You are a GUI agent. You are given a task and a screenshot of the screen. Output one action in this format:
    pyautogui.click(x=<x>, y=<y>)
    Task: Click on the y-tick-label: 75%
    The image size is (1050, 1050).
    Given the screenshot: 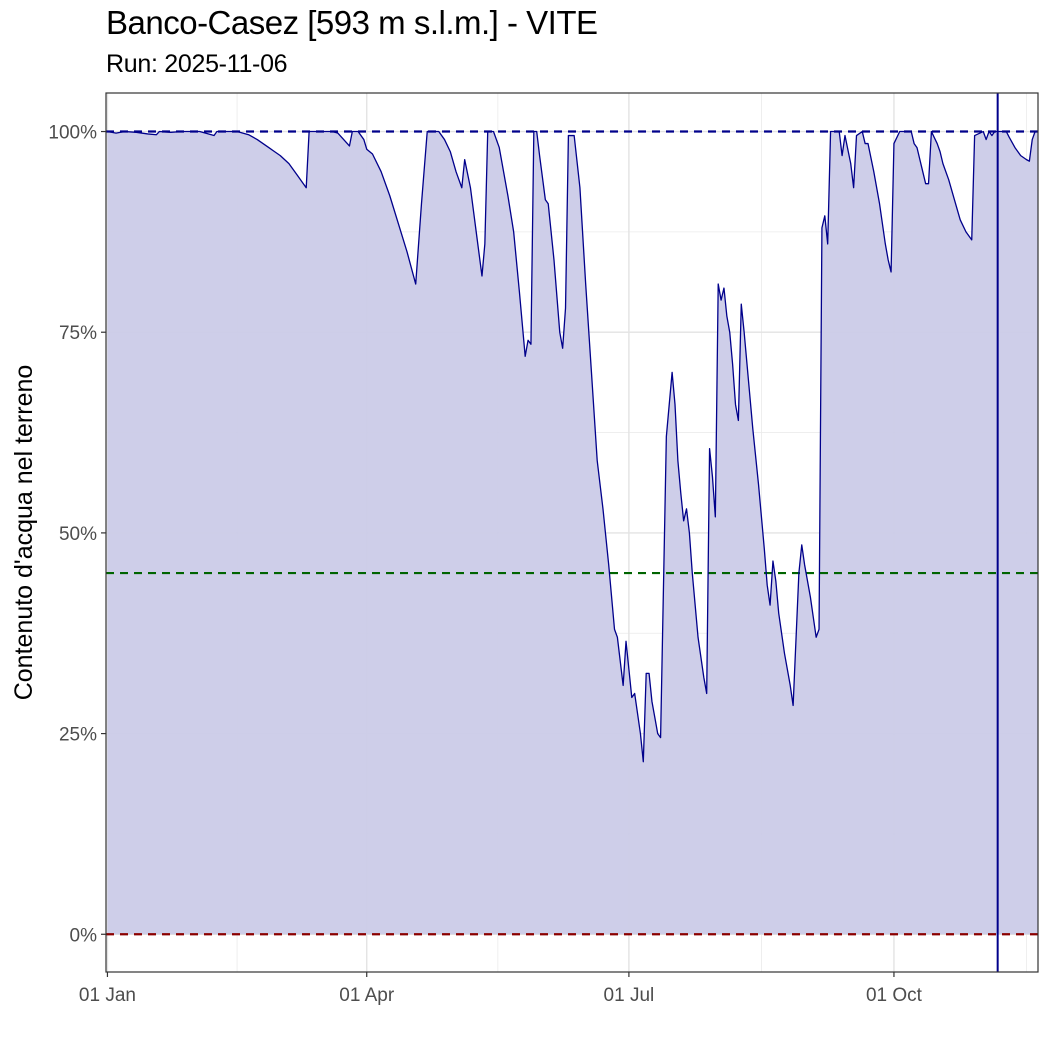 What is the action you would take?
    pyautogui.click(x=78, y=333)
    